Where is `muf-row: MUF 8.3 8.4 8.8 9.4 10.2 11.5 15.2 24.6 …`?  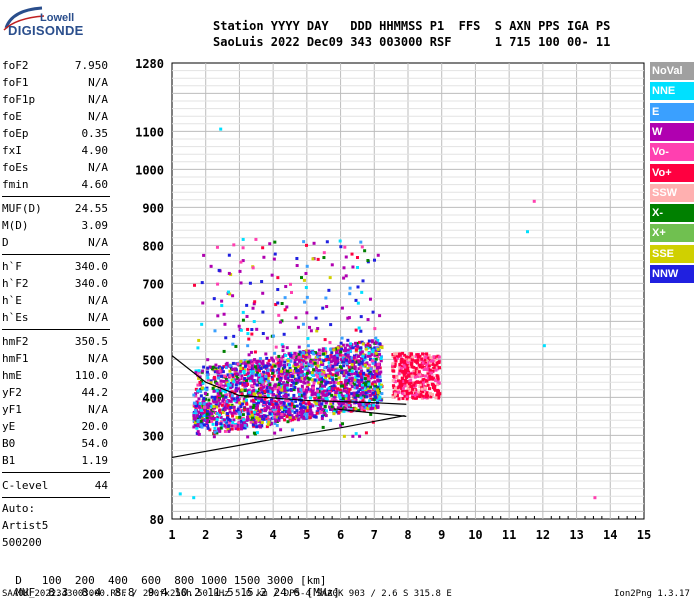 muf-row: MUF 8.3 8.4 8.8 9.4 10.2 11.5 15.2 24.6 … is located at coordinates (171, 586).